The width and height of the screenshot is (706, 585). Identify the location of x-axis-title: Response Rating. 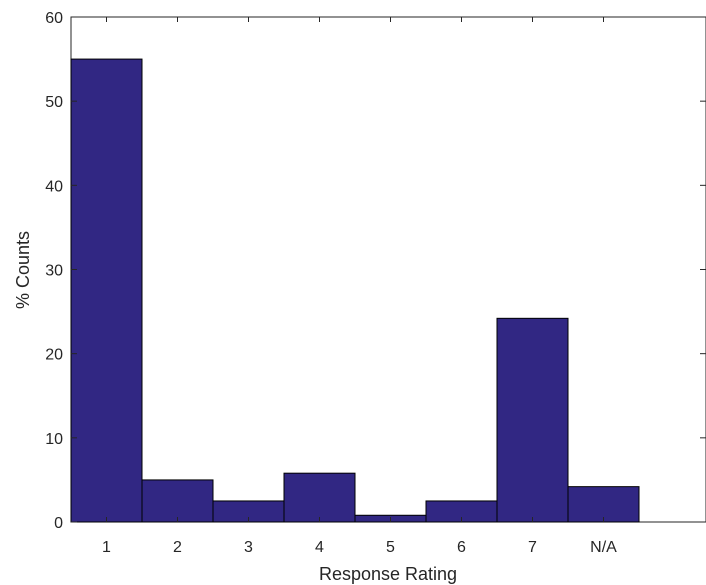
(388, 574).